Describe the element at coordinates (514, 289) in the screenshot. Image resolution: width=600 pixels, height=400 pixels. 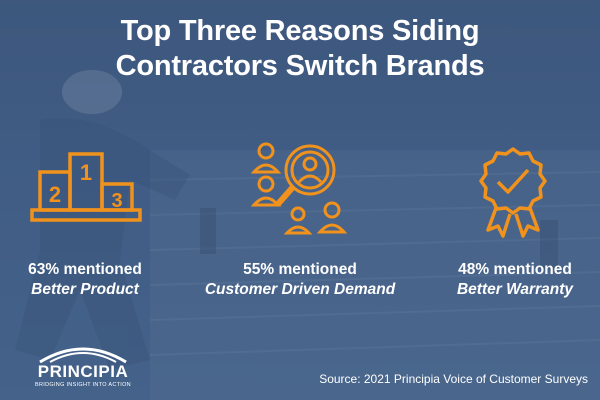
I see `reason-3-label: Better Warranty` at that location.